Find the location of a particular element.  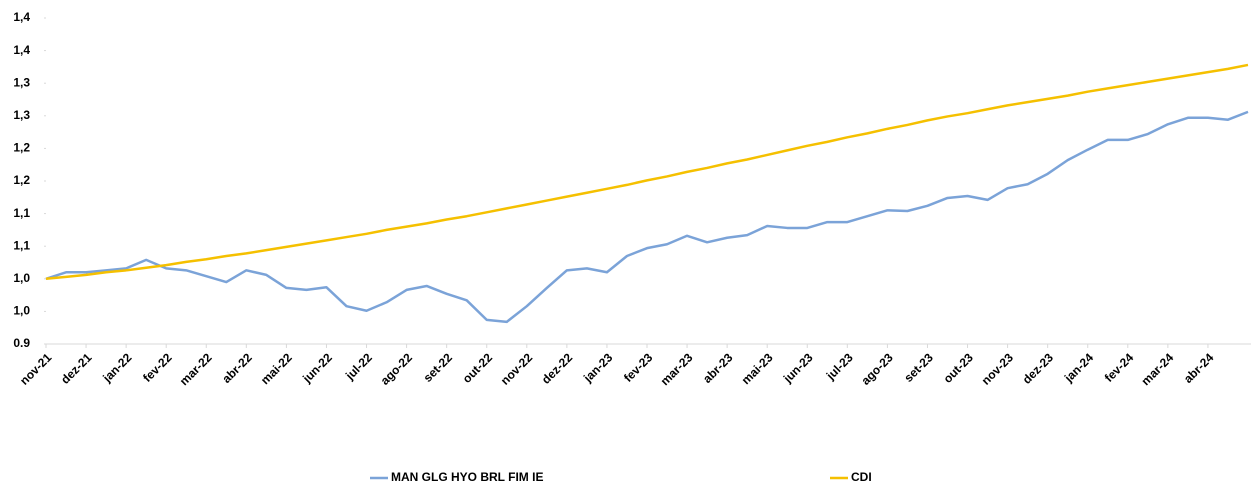

x-tick-label: mar-24 is located at coordinates (1158, 369).